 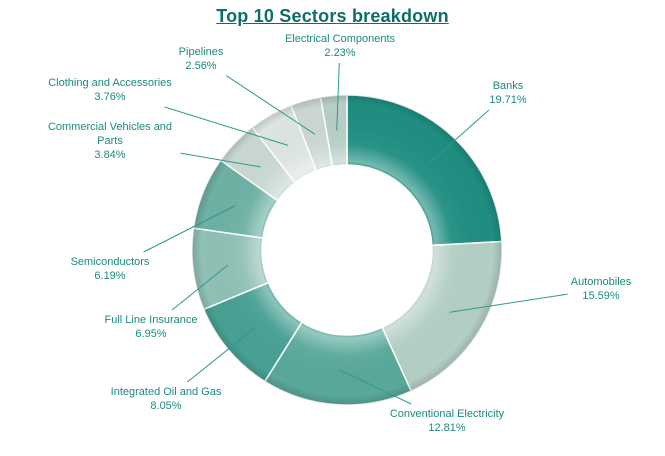 What do you see at coordinates (338, 96) in the screenshot?
I see `leader-line-electrical-components` at bounding box center [338, 96].